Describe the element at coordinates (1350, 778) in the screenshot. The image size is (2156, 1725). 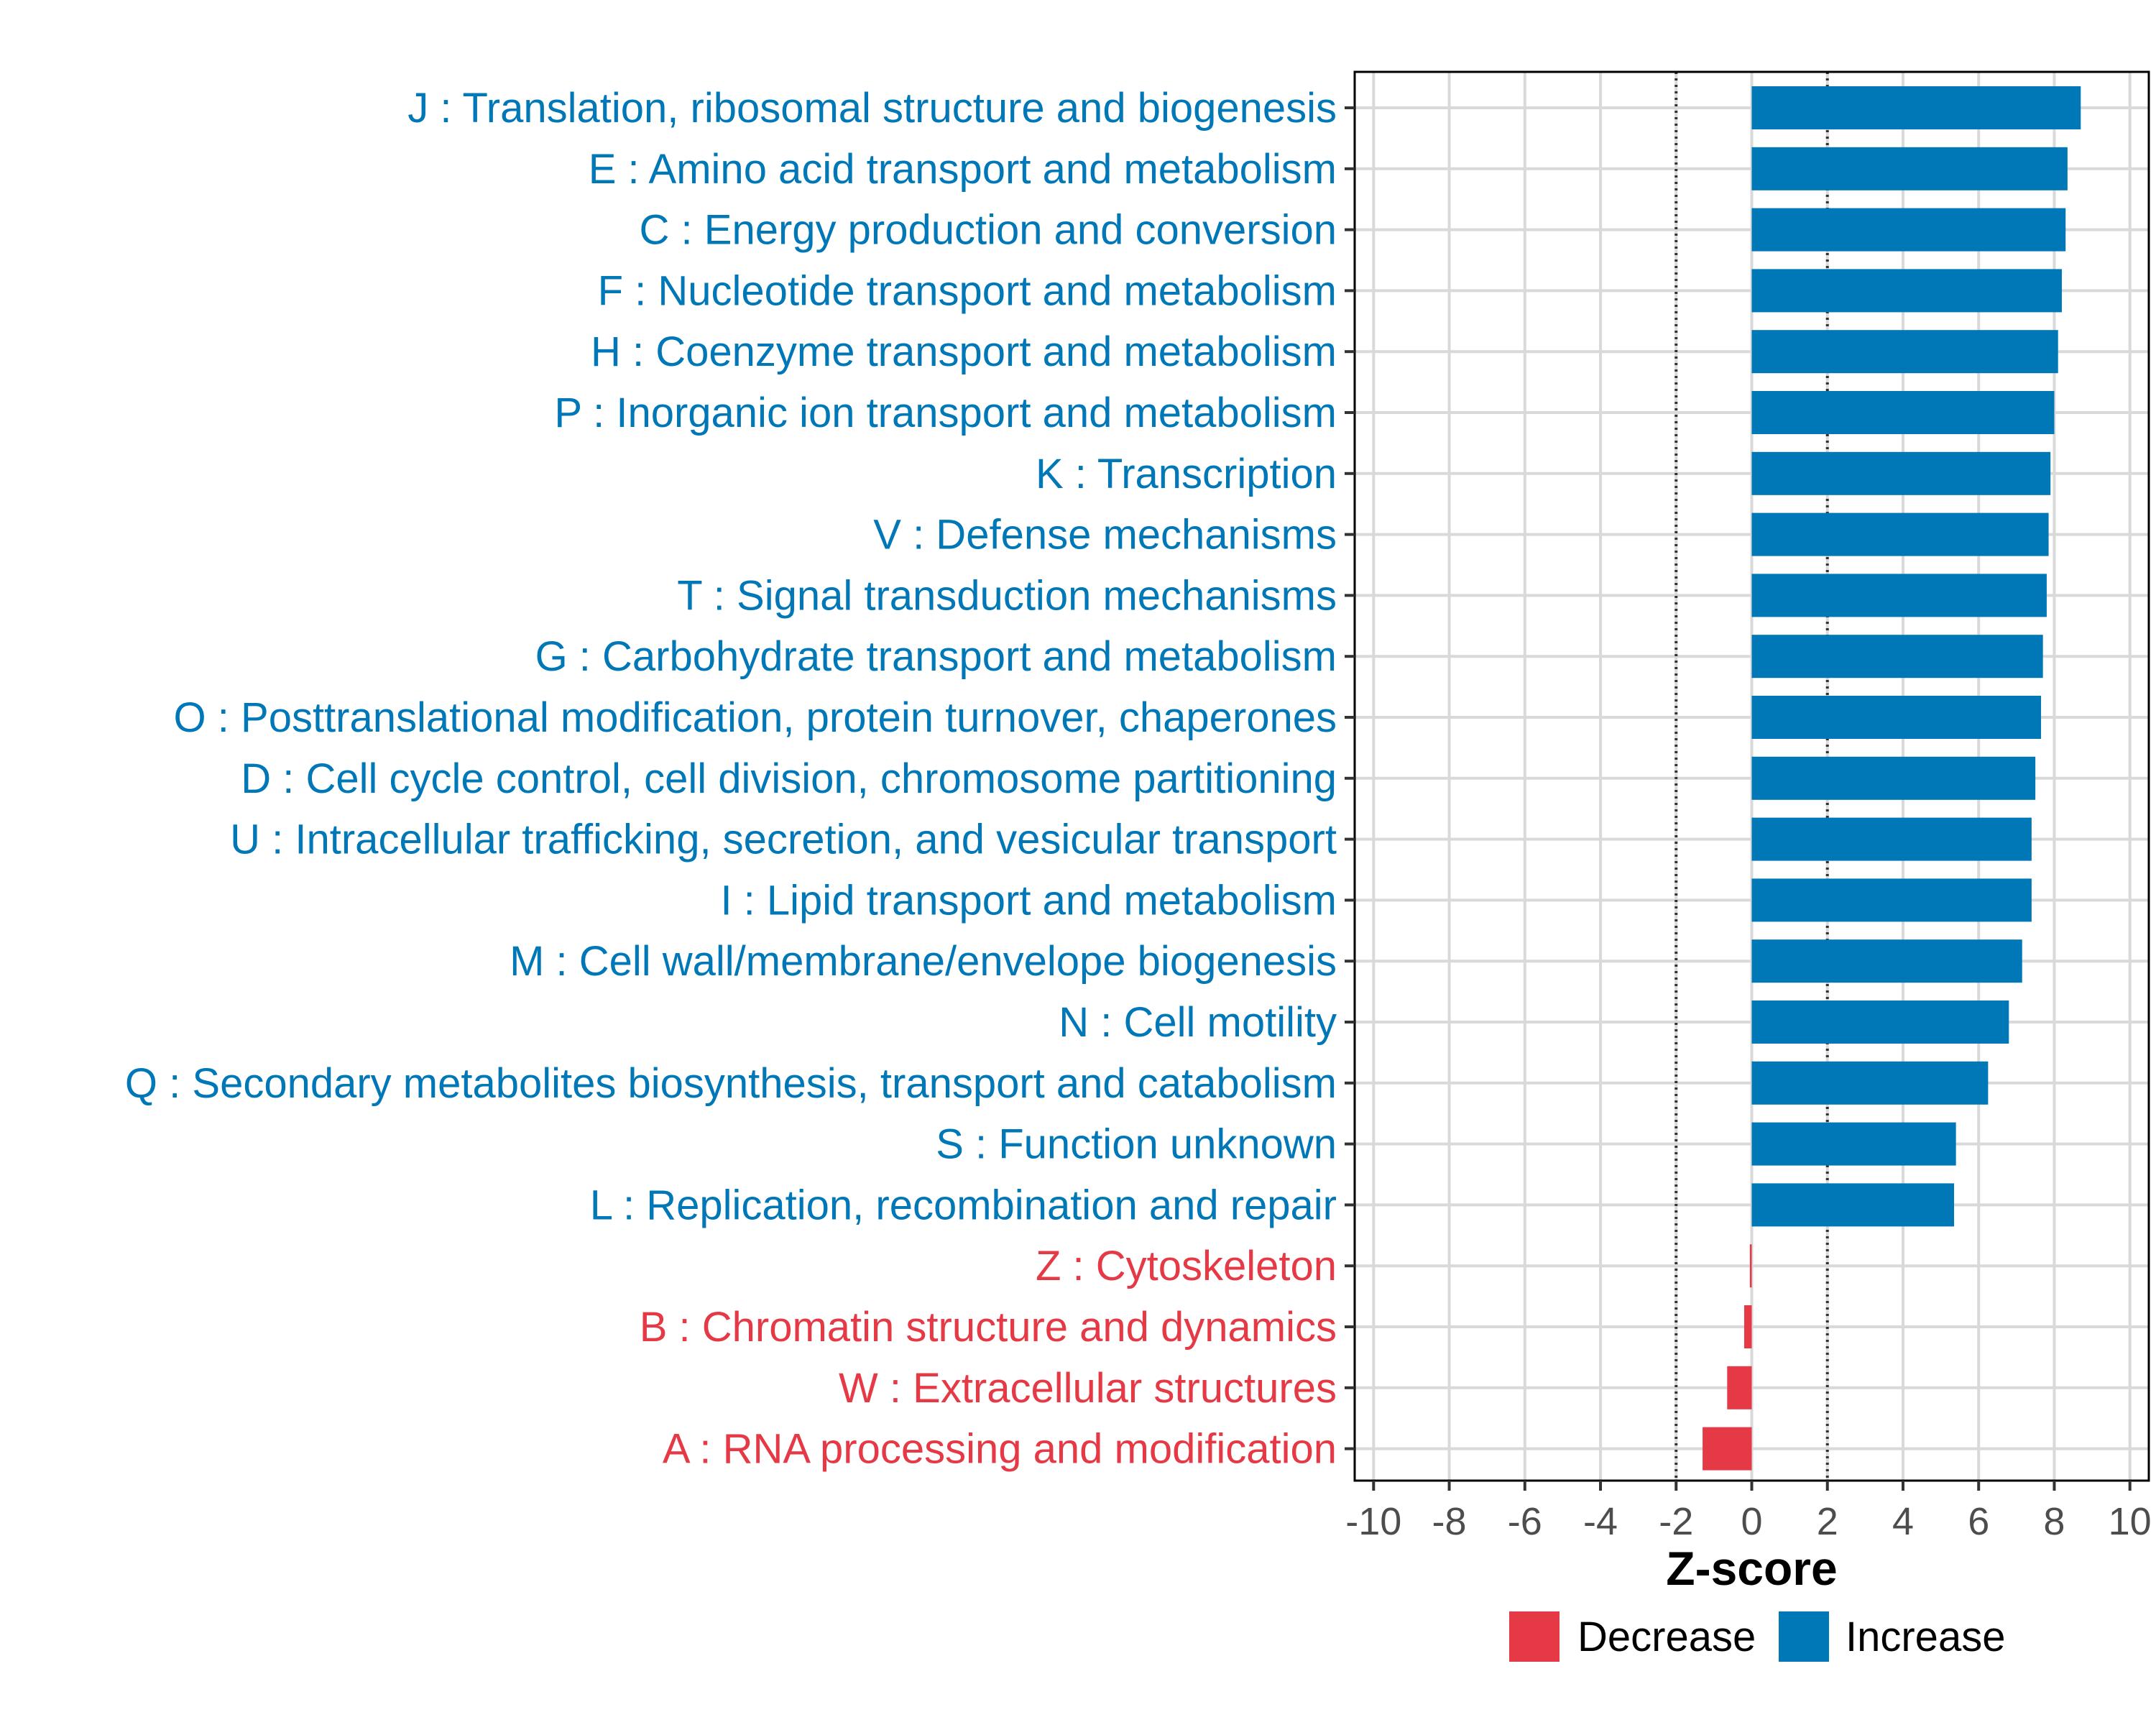
I see `y-axis-ticks` at that location.